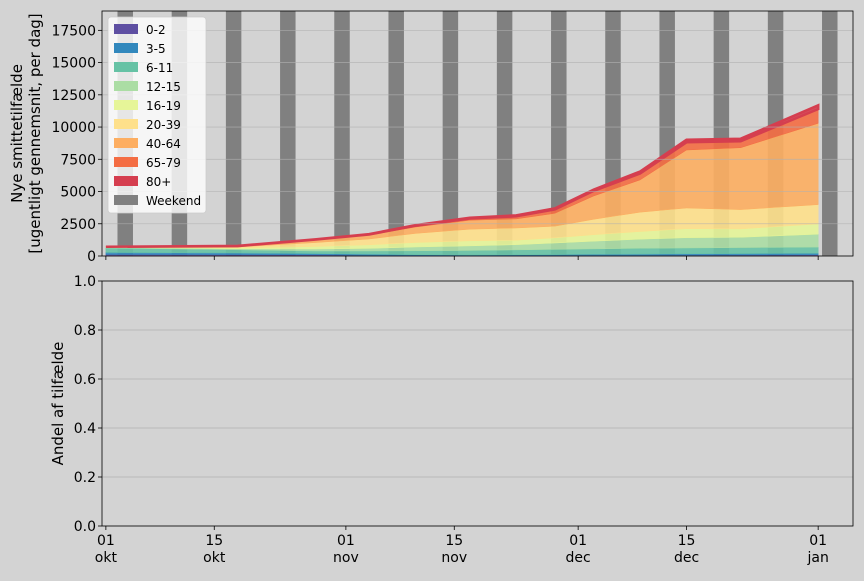  What do you see at coordinates (163, 87) in the screenshot?
I see `legend-label: 12-15` at bounding box center [163, 87].